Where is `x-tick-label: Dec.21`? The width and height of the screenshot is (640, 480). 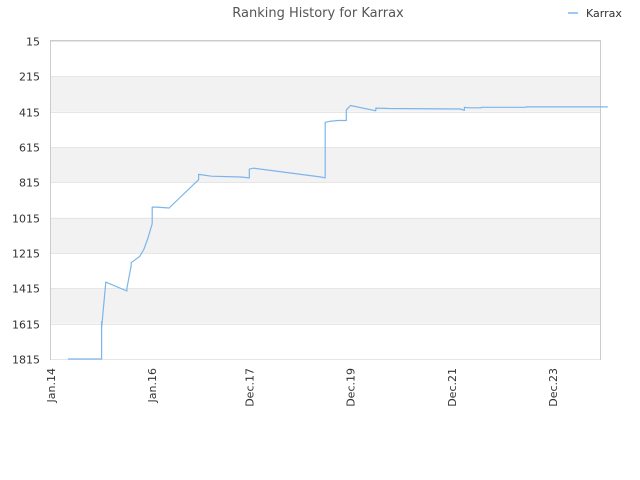
x-tick-label: Dec.21 is located at coordinates (452, 387).